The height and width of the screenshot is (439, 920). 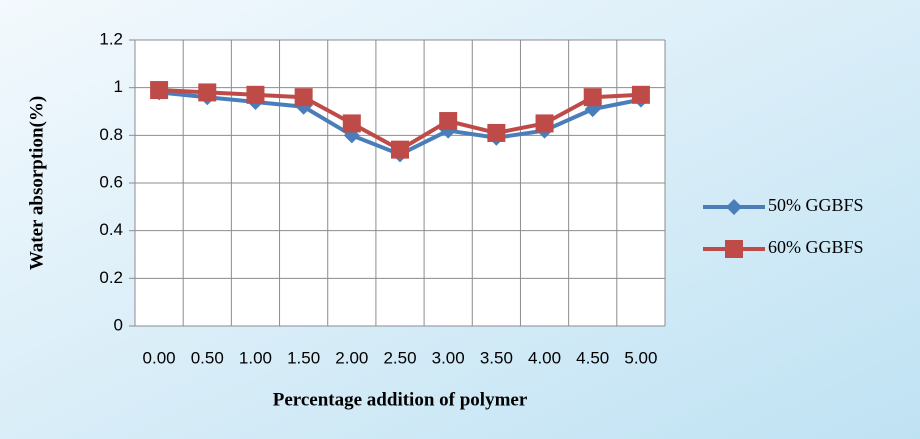 What do you see at coordinates (544, 357) in the screenshot?
I see `x-tick-label: 4.00` at bounding box center [544, 357].